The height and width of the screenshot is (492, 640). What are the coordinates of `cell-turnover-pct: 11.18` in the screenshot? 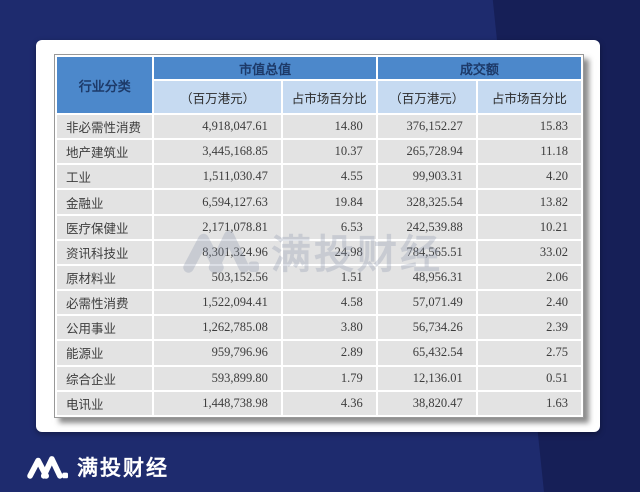 It's located at (529, 152).